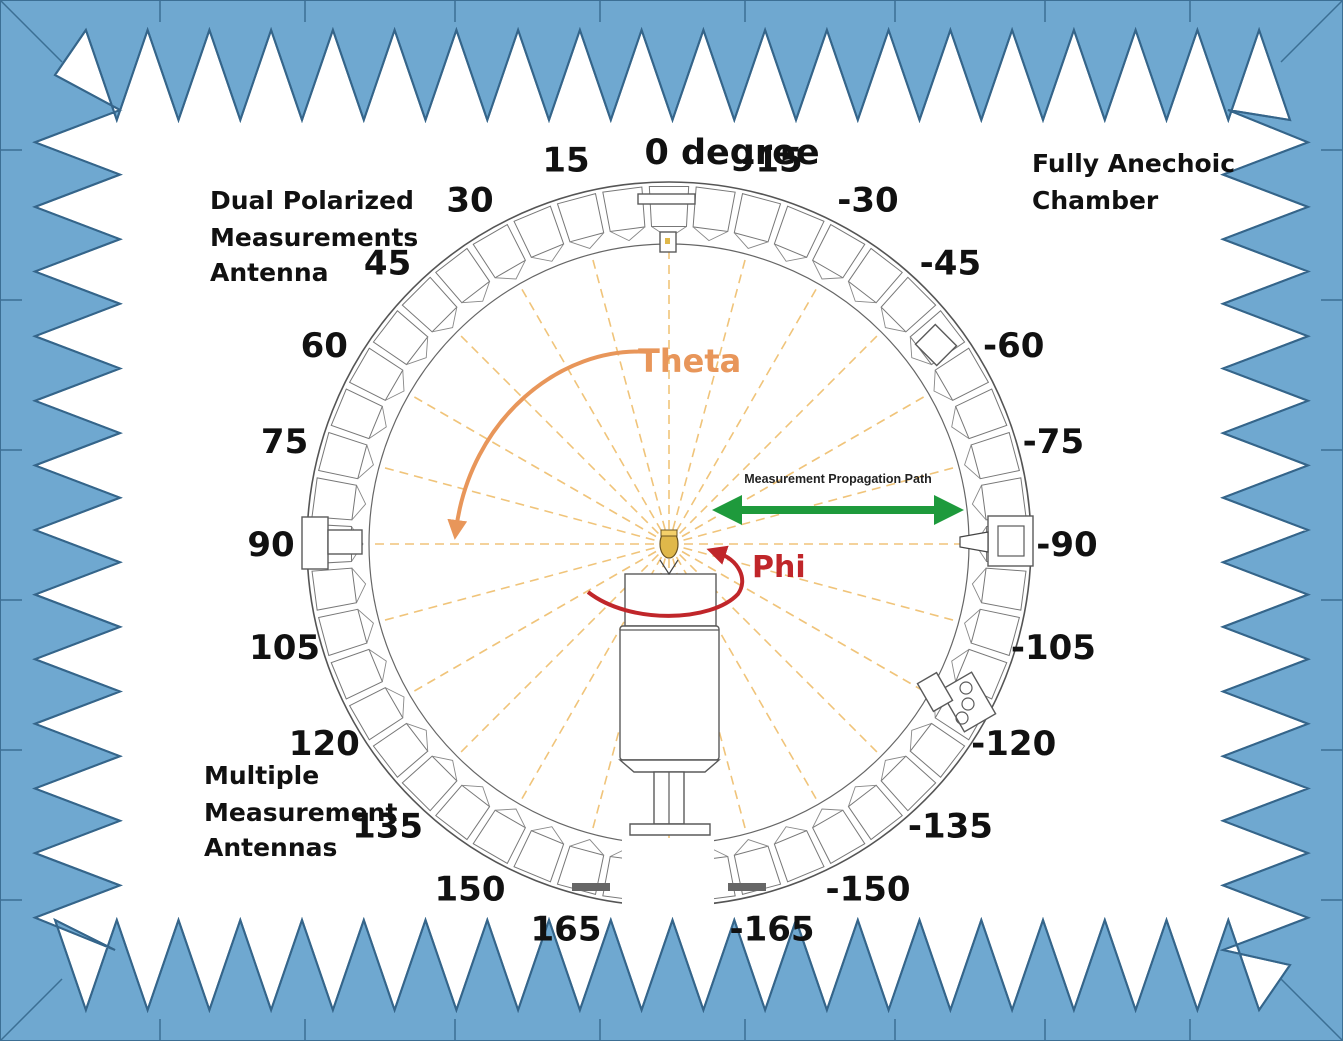 Image resolution: width=1343 pixels, height=1041 pixels. What do you see at coordinates (565, 161) in the screenshot?
I see `angle-label: 15` at bounding box center [565, 161].